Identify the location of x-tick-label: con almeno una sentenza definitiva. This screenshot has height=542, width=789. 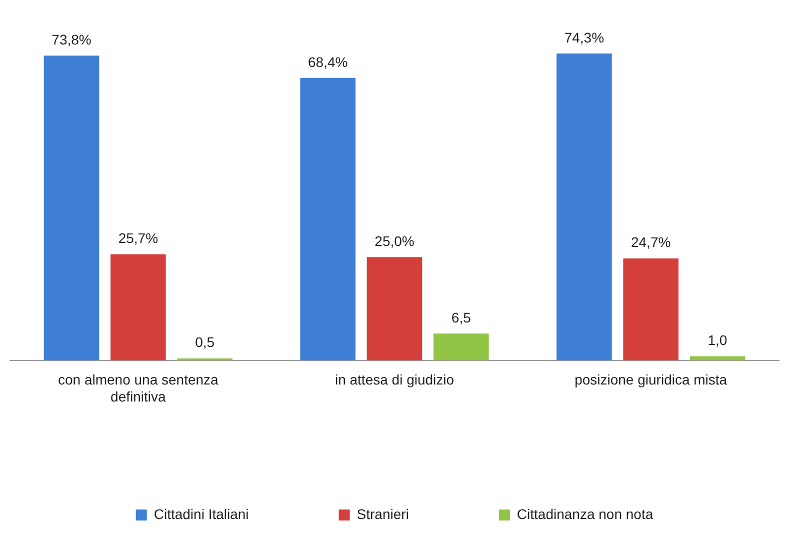
(138, 388).